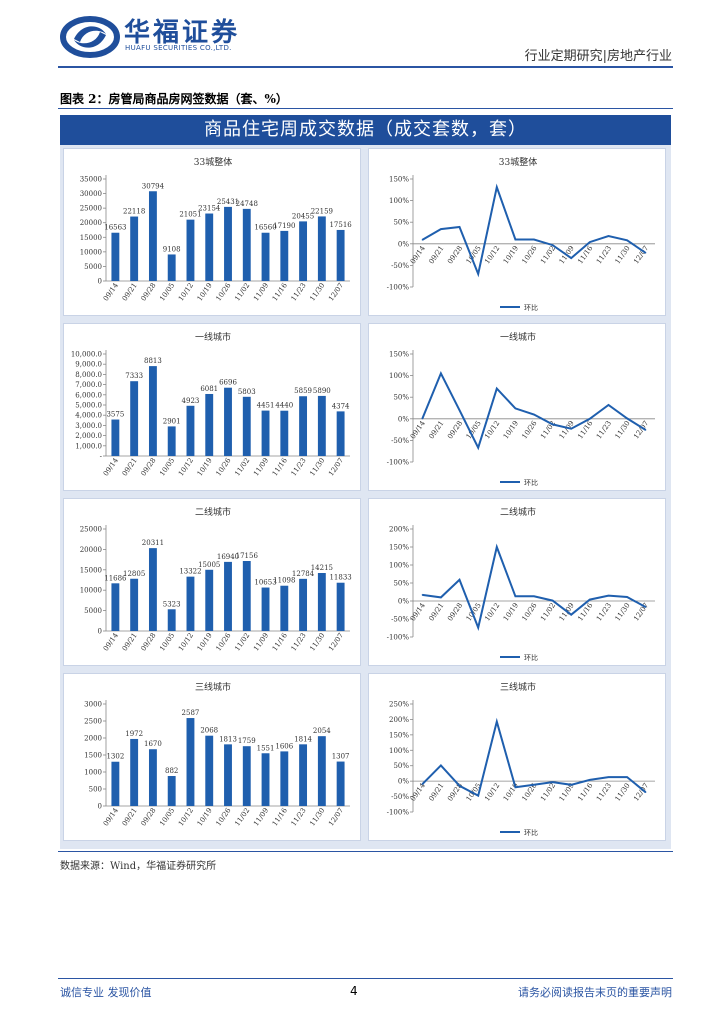 The image size is (724, 1024). What do you see at coordinates (265, 228) in the screenshot?
I see `data-label: 16560` at bounding box center [265, 228].